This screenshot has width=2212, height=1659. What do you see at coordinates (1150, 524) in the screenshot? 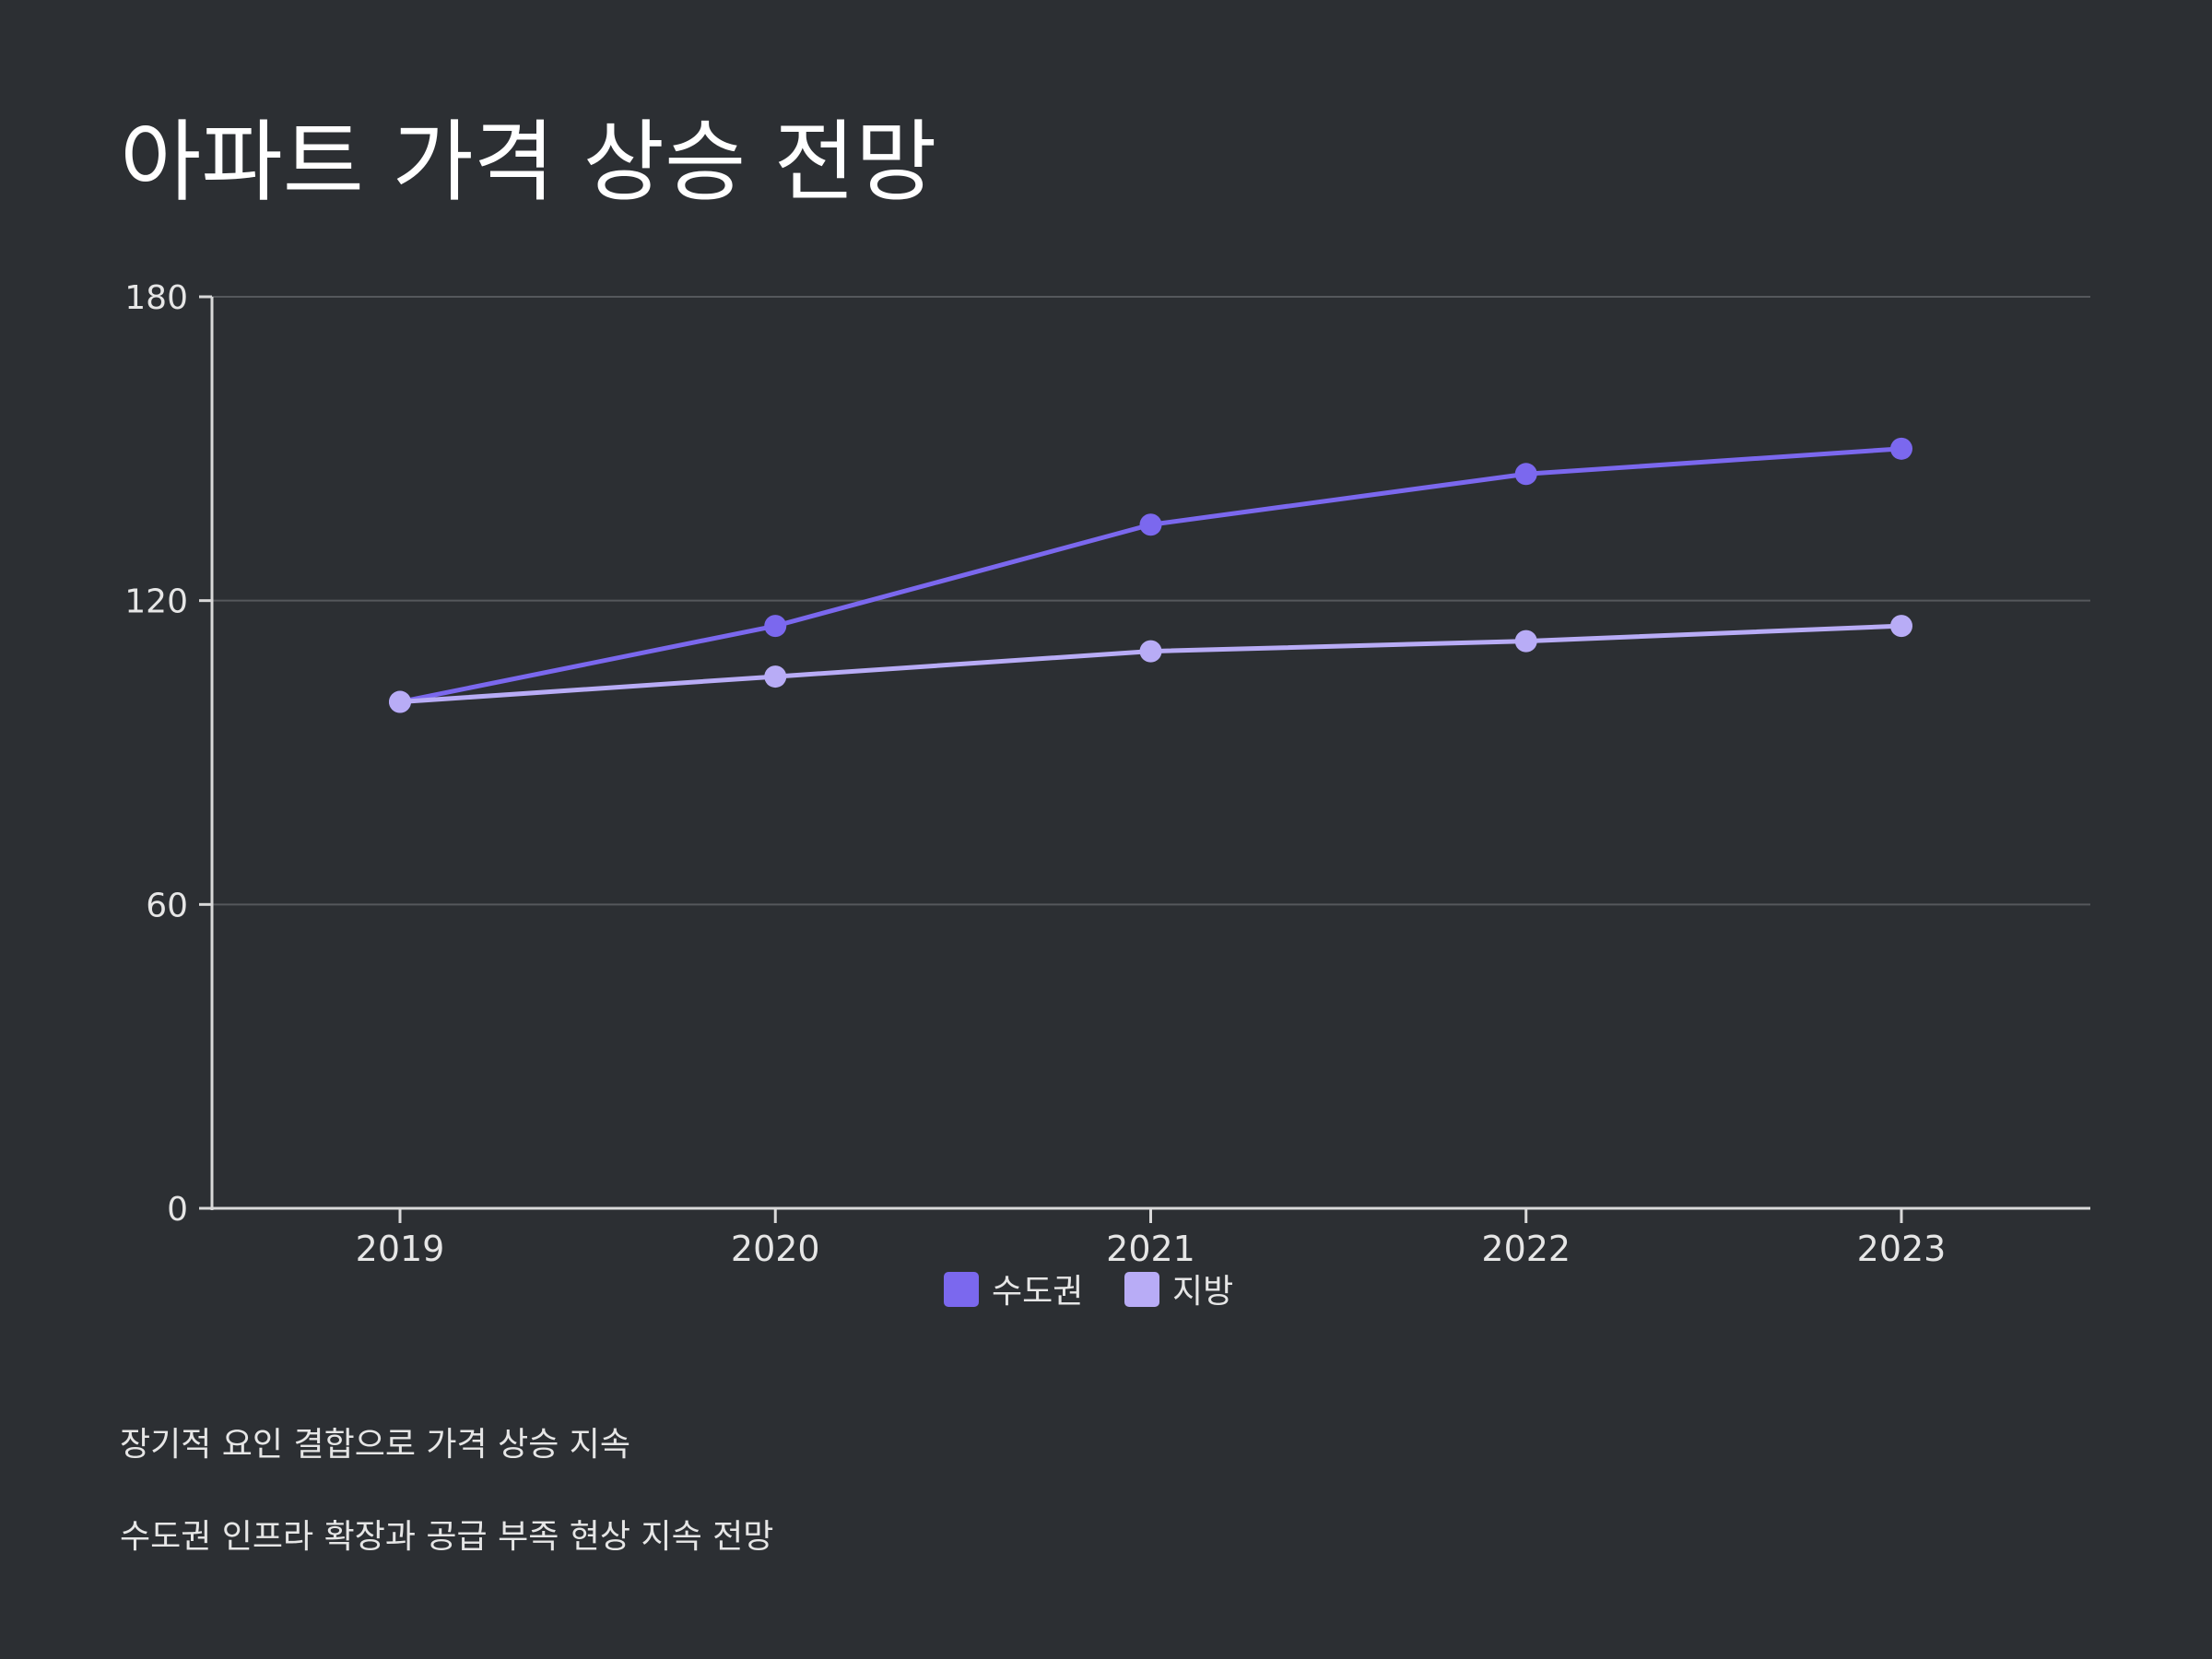
I see `data-point-0-2021` at bounding box center [1150, 524].